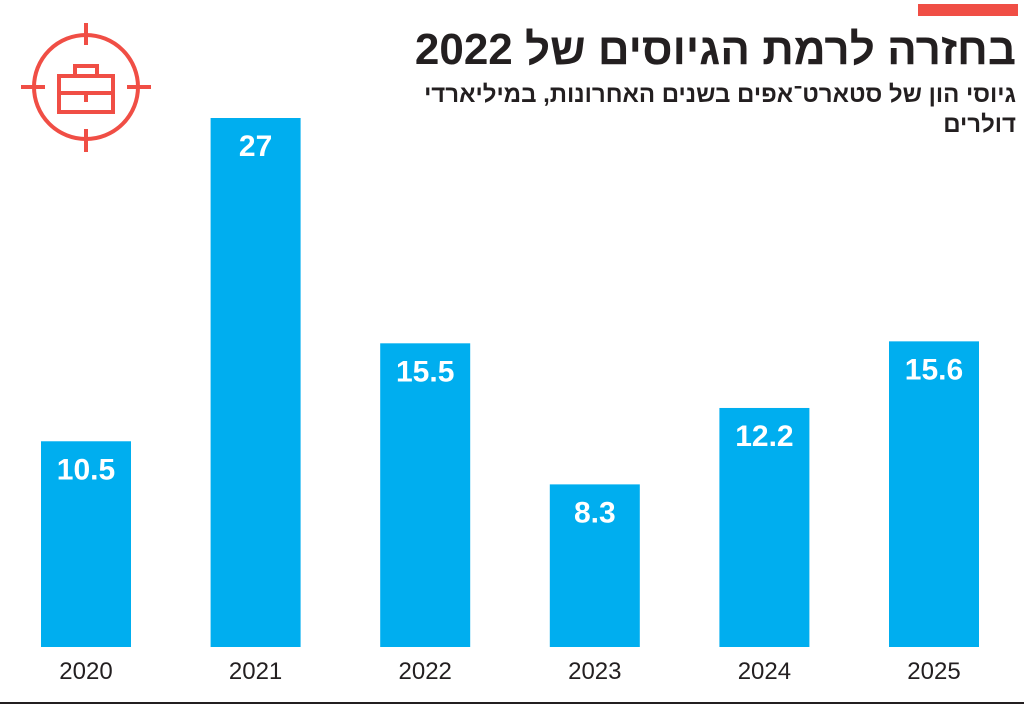  What do you see at coordinates (764, 671) in the screenshot?
I see `x-tick-label: 2024` at bounding box center [764, 671].